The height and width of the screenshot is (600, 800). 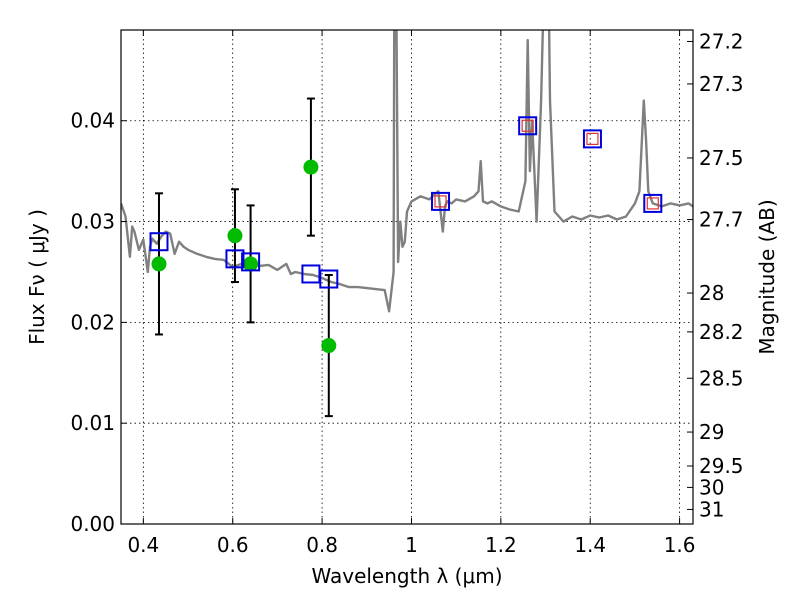 I want to click on right-tick-label: 27.5, so click(x=721, y=158).